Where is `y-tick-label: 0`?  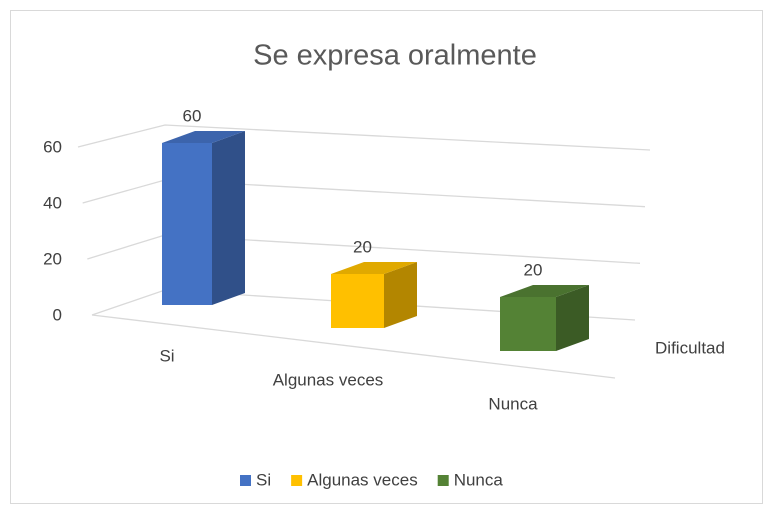 y-tick-label: 0 is located at coordinates (57, 314).